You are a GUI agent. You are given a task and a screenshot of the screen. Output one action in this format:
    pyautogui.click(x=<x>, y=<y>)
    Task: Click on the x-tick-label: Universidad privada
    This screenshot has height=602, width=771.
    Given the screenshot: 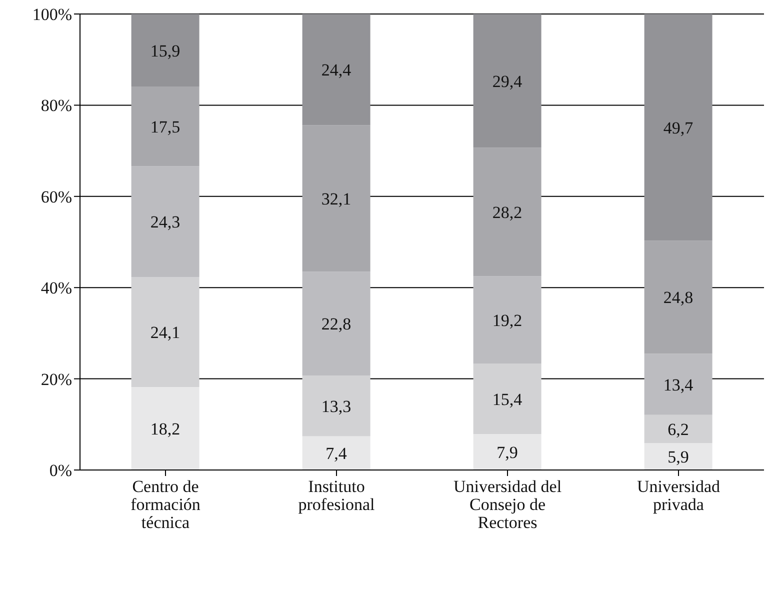 What is the action you would take?
    pyautogui.click(x=678, y=495)
    